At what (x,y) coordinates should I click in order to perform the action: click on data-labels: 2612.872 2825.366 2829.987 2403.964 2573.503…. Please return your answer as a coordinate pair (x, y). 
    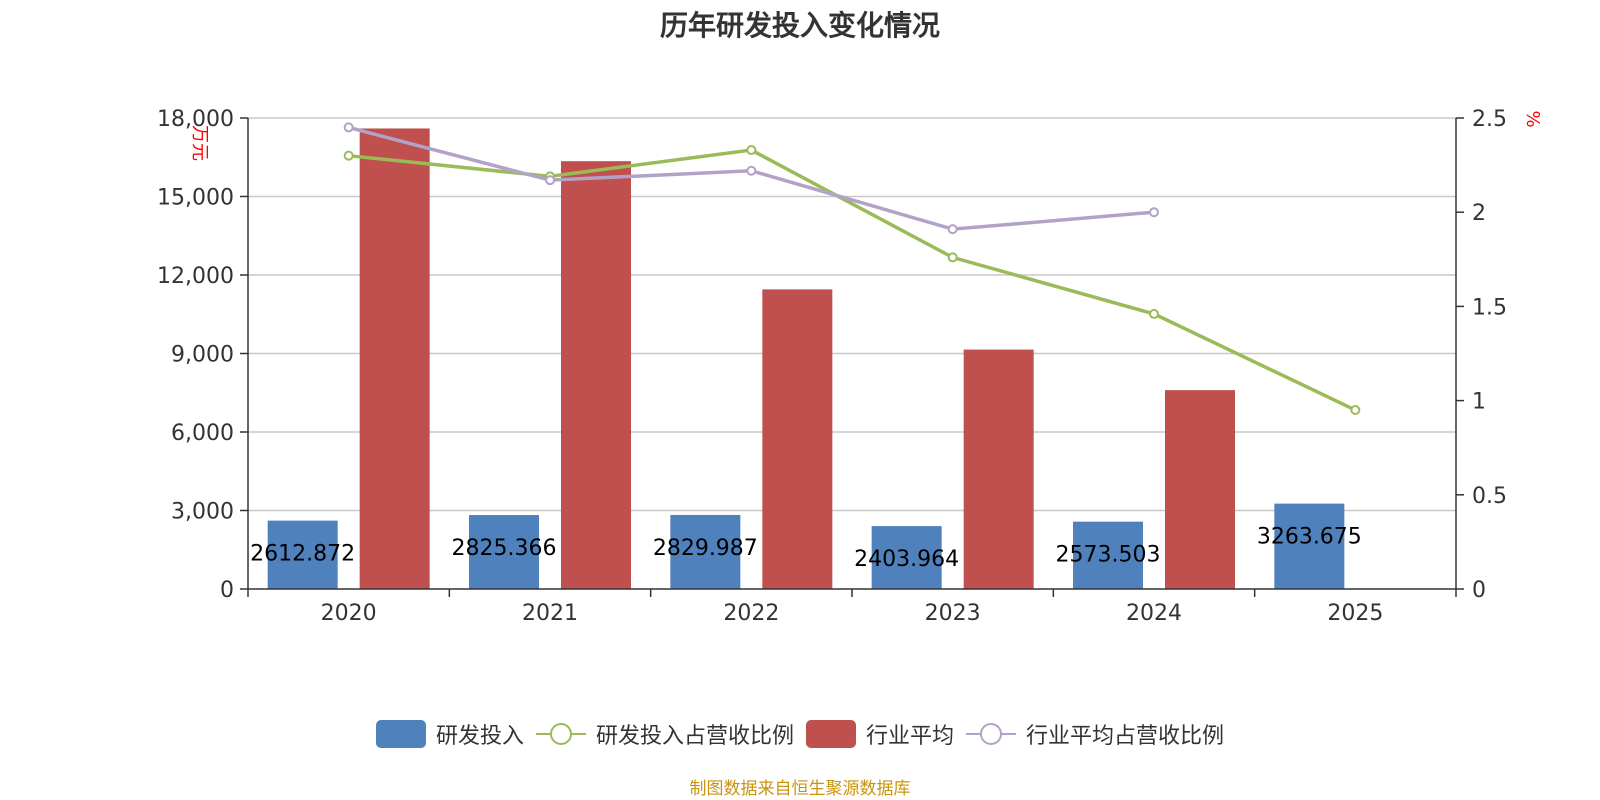
    Looking at the image, I should click on (806, 548).